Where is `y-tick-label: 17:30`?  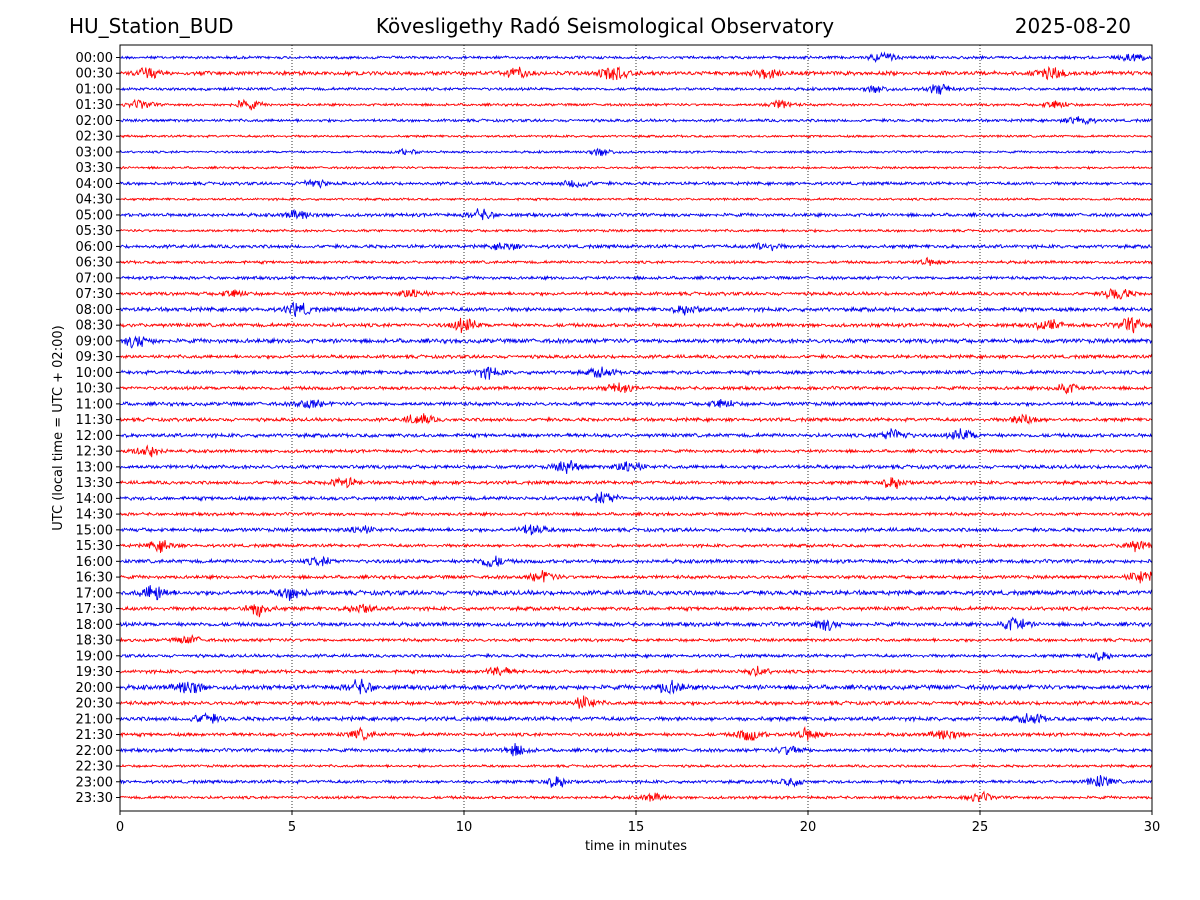
y-tick-label: 17:30 is located at coordinates (94, 609).